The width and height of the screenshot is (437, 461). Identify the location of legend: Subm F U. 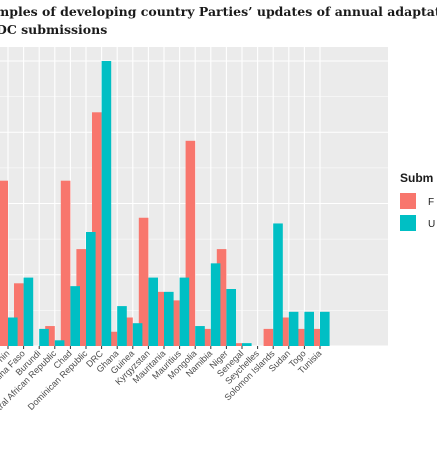
(417, 201).